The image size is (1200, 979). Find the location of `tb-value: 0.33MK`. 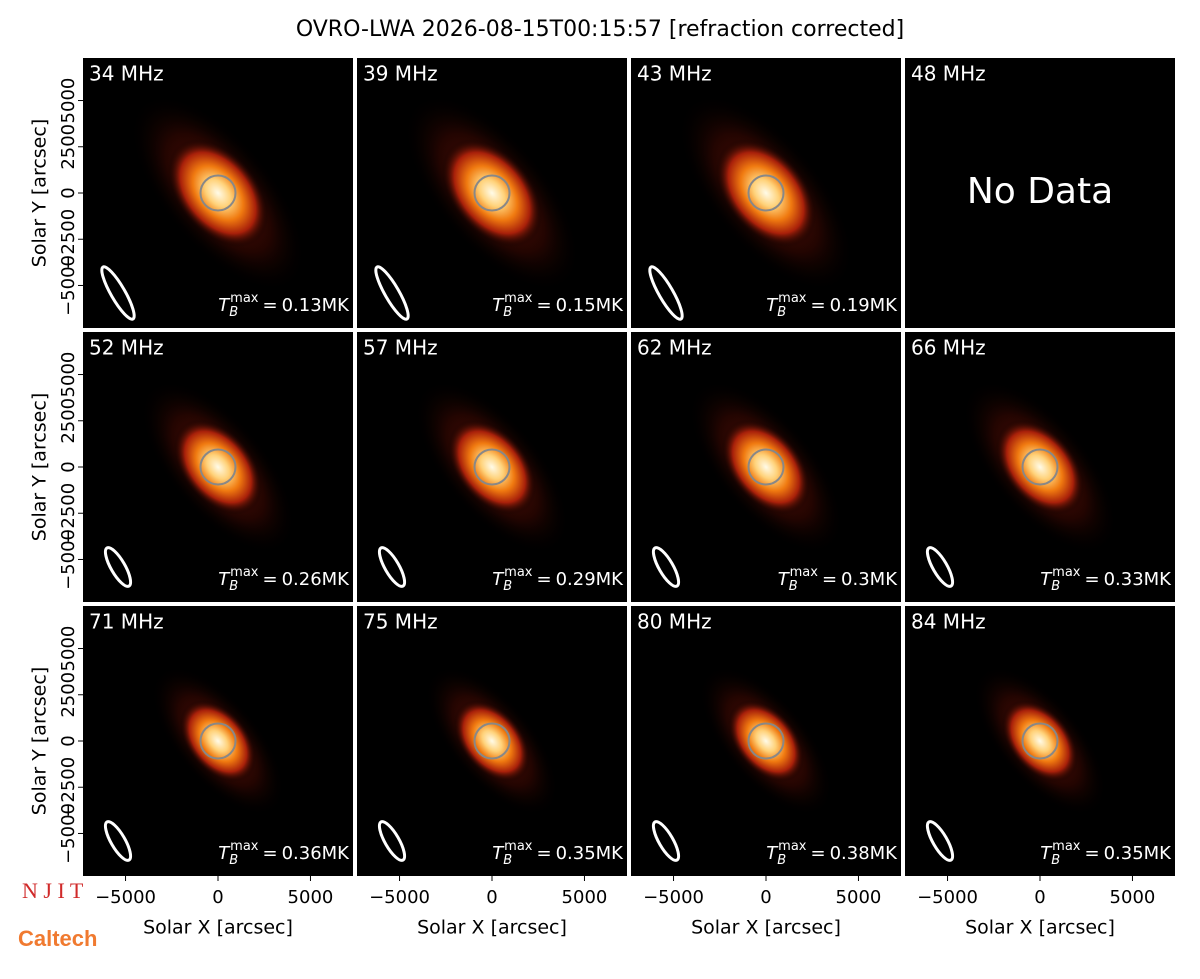

tb-value: 0.33MK is located at coordinates (1138, 579).